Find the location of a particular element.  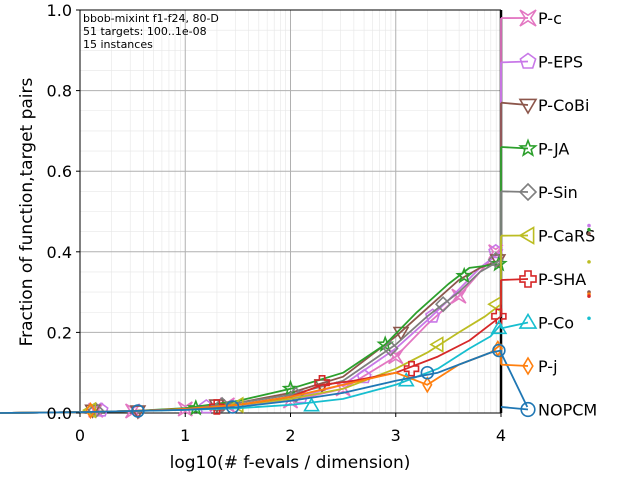

y-tick-label: 0.6 is located at coordinates (59, 171).